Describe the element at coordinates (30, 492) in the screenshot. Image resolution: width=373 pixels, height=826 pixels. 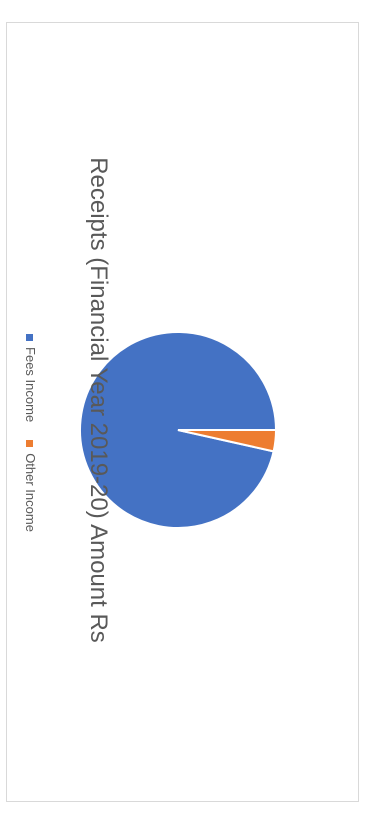
I see `legend-label-other-income: Other Income` at that location.